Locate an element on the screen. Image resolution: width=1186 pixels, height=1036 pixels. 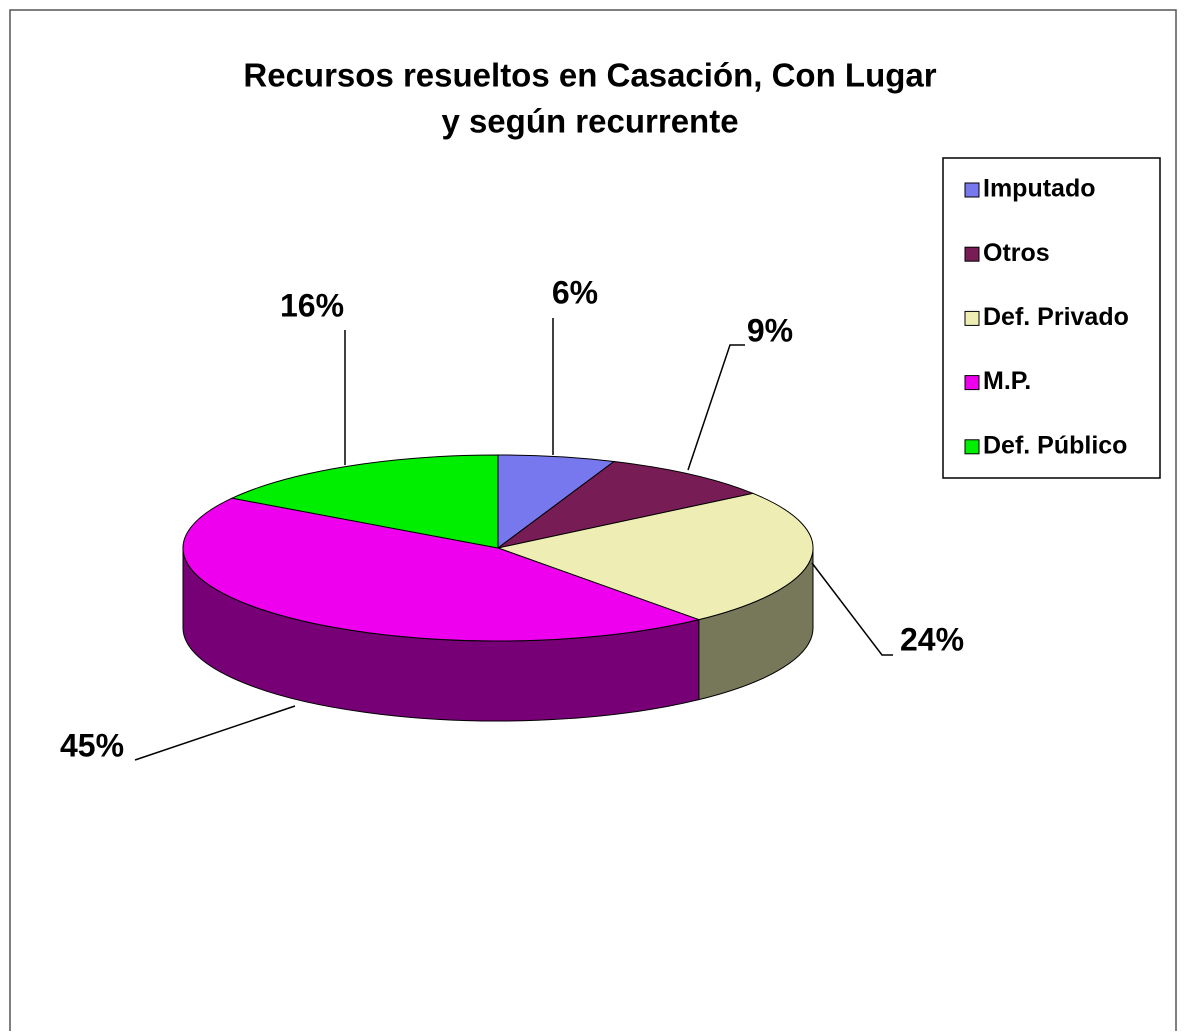
data-label: 9% is located at coordinates (770, 330).